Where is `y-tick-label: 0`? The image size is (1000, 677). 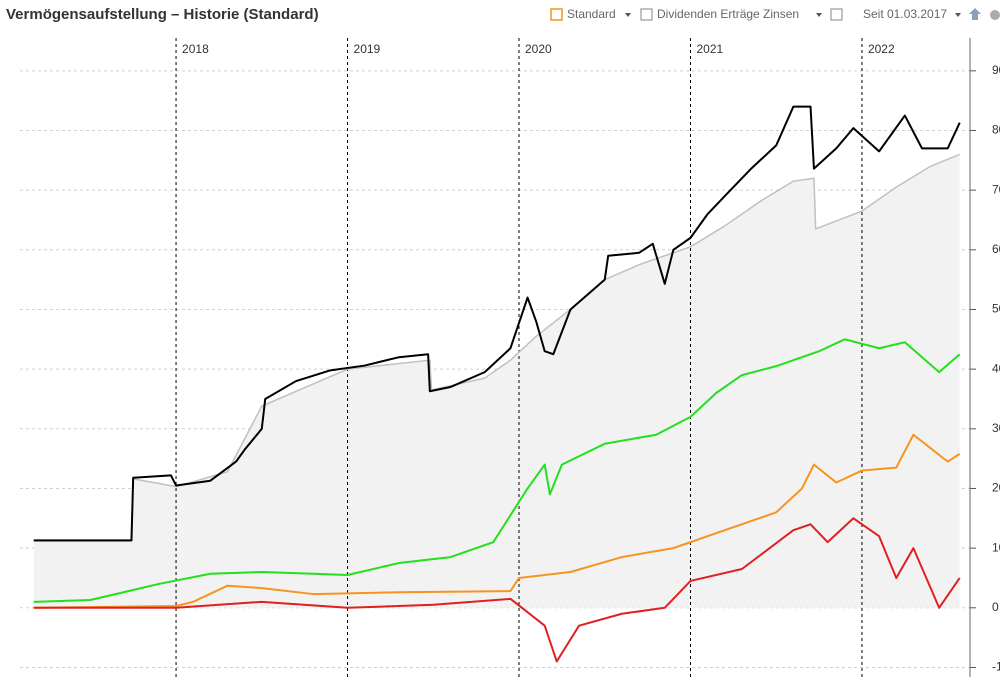 y-tick-label: 0 is located at coordinates (995, 607).